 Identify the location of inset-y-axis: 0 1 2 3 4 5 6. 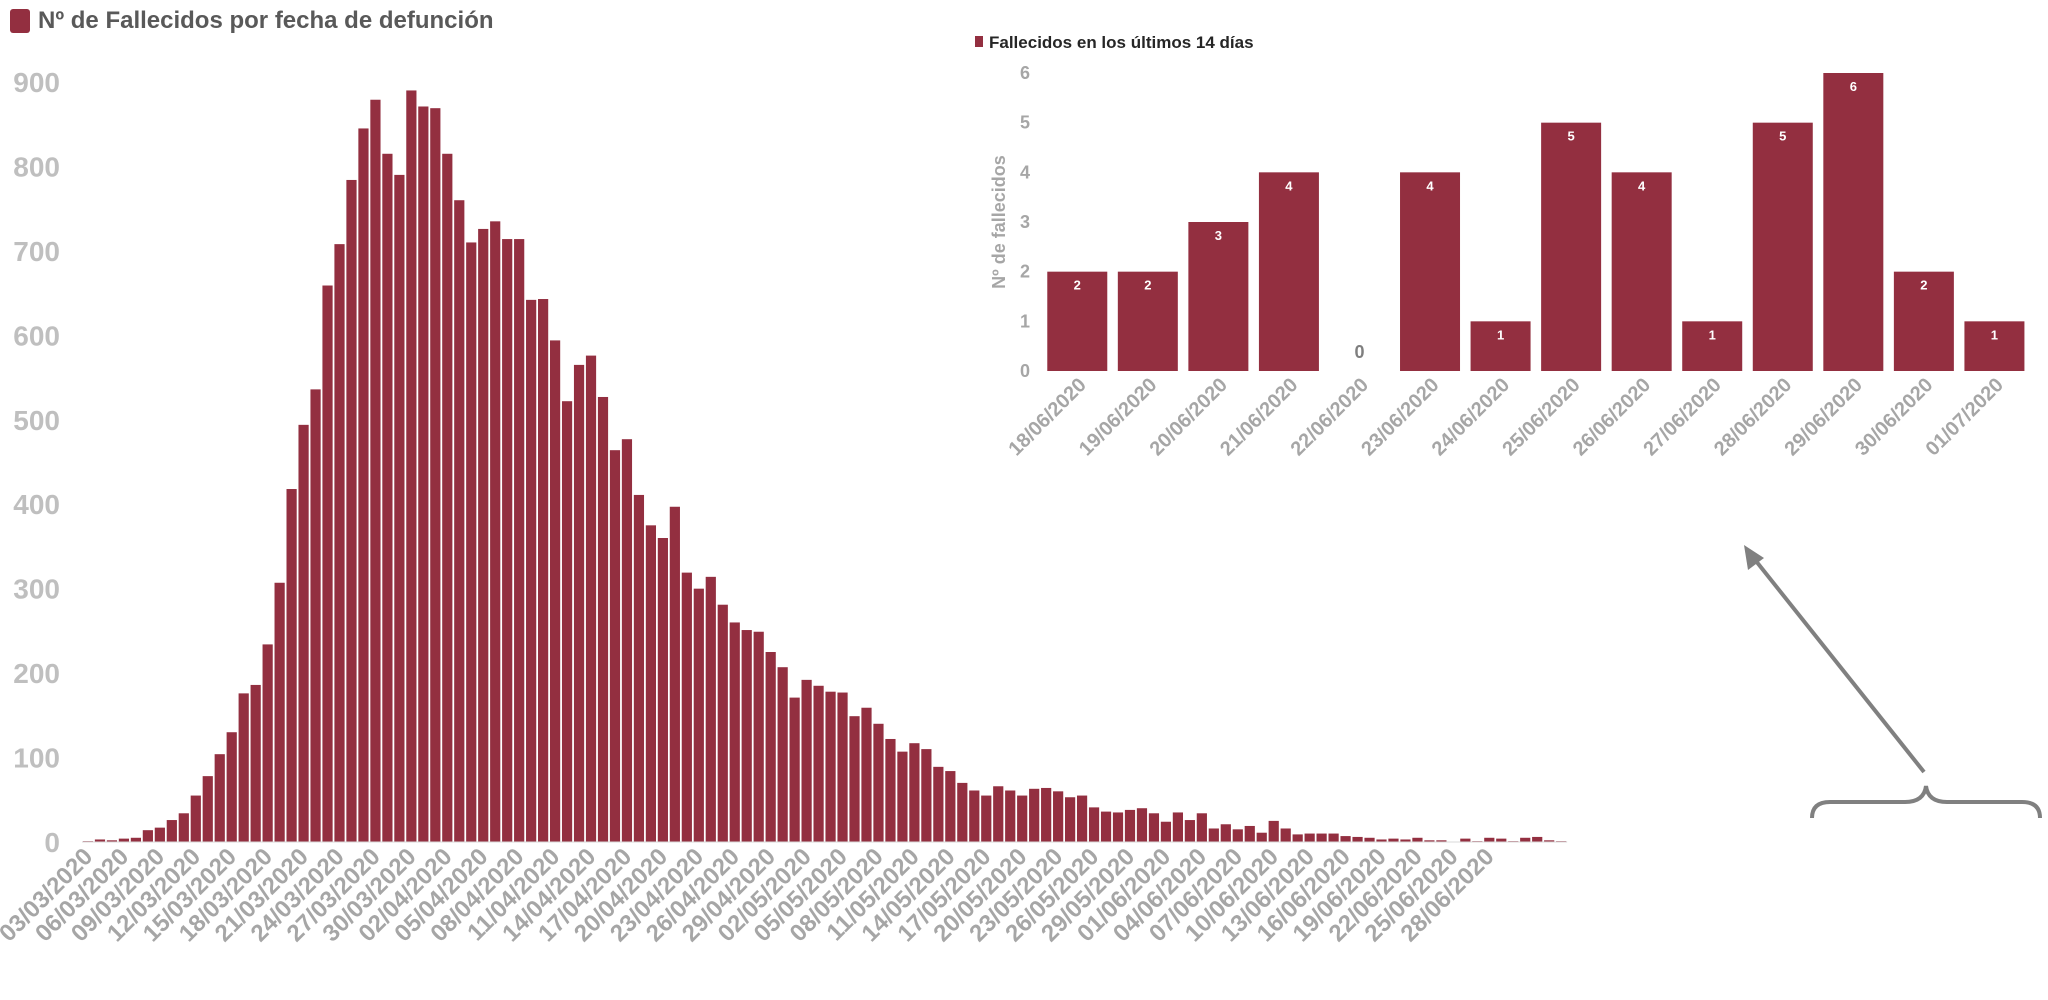
(1025, 222).